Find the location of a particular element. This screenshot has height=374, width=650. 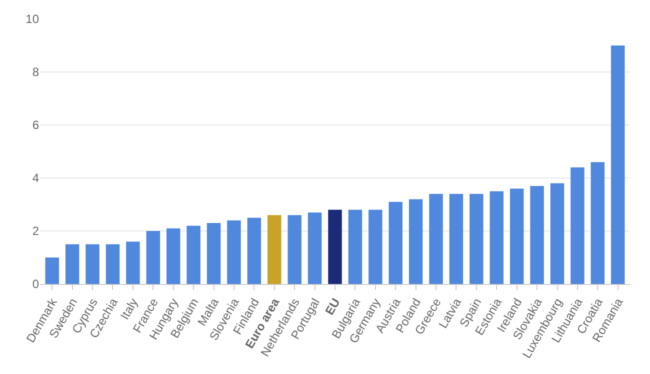

y-tick-label: 4 is located at coordinates (36, 178).